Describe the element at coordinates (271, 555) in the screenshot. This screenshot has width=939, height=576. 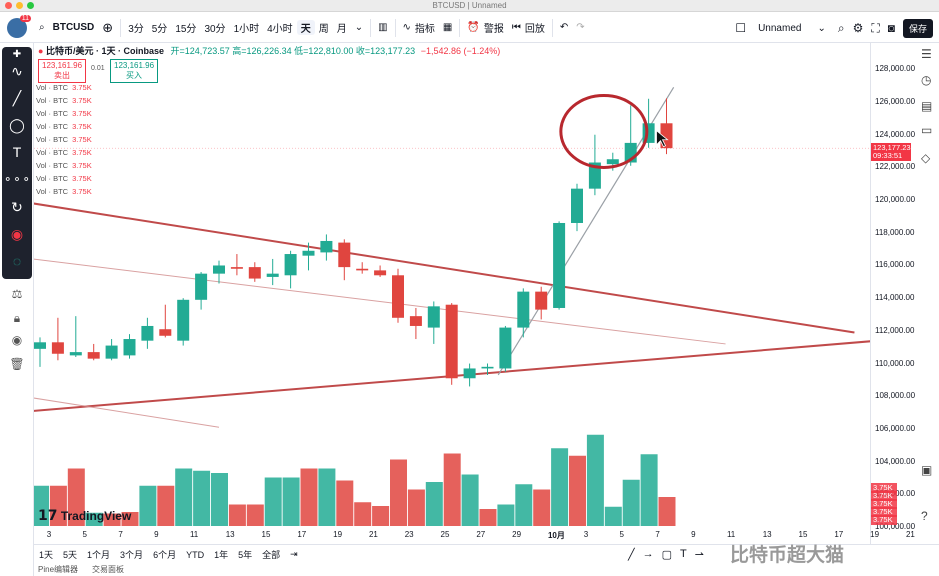
I see `range-all: 全部` at that location.